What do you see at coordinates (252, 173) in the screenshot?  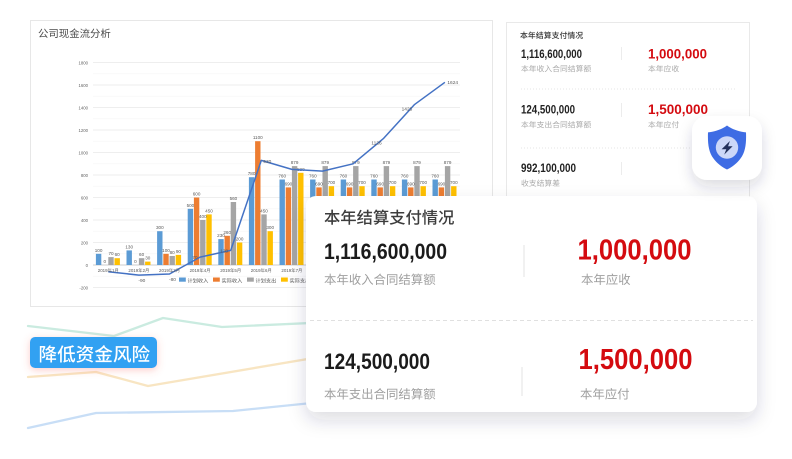 I see `svg-text: 780` at bounding box center [252, 173].